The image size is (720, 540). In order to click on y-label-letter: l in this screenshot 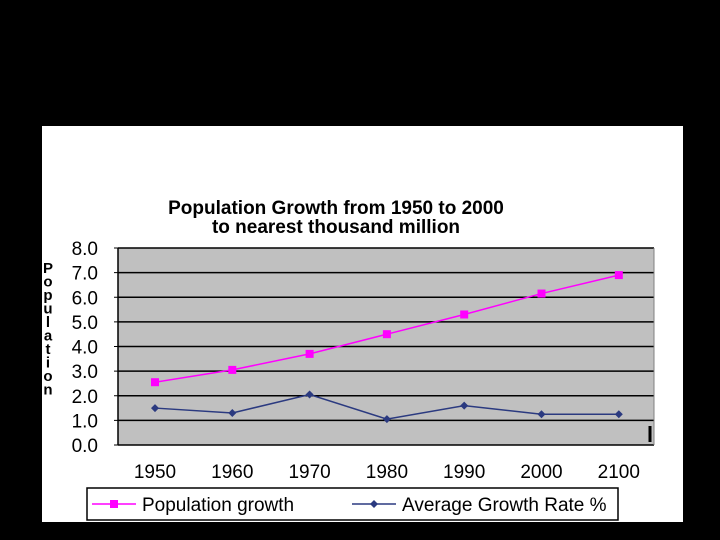, I will do `click(48, 322)`.